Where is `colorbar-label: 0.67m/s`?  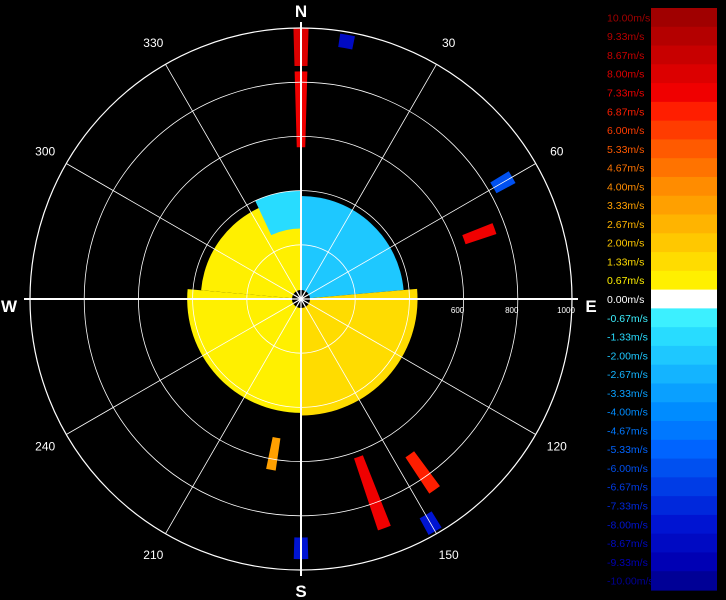
colorbar-label: 0.67m/s is located at coordinates (625, 281).